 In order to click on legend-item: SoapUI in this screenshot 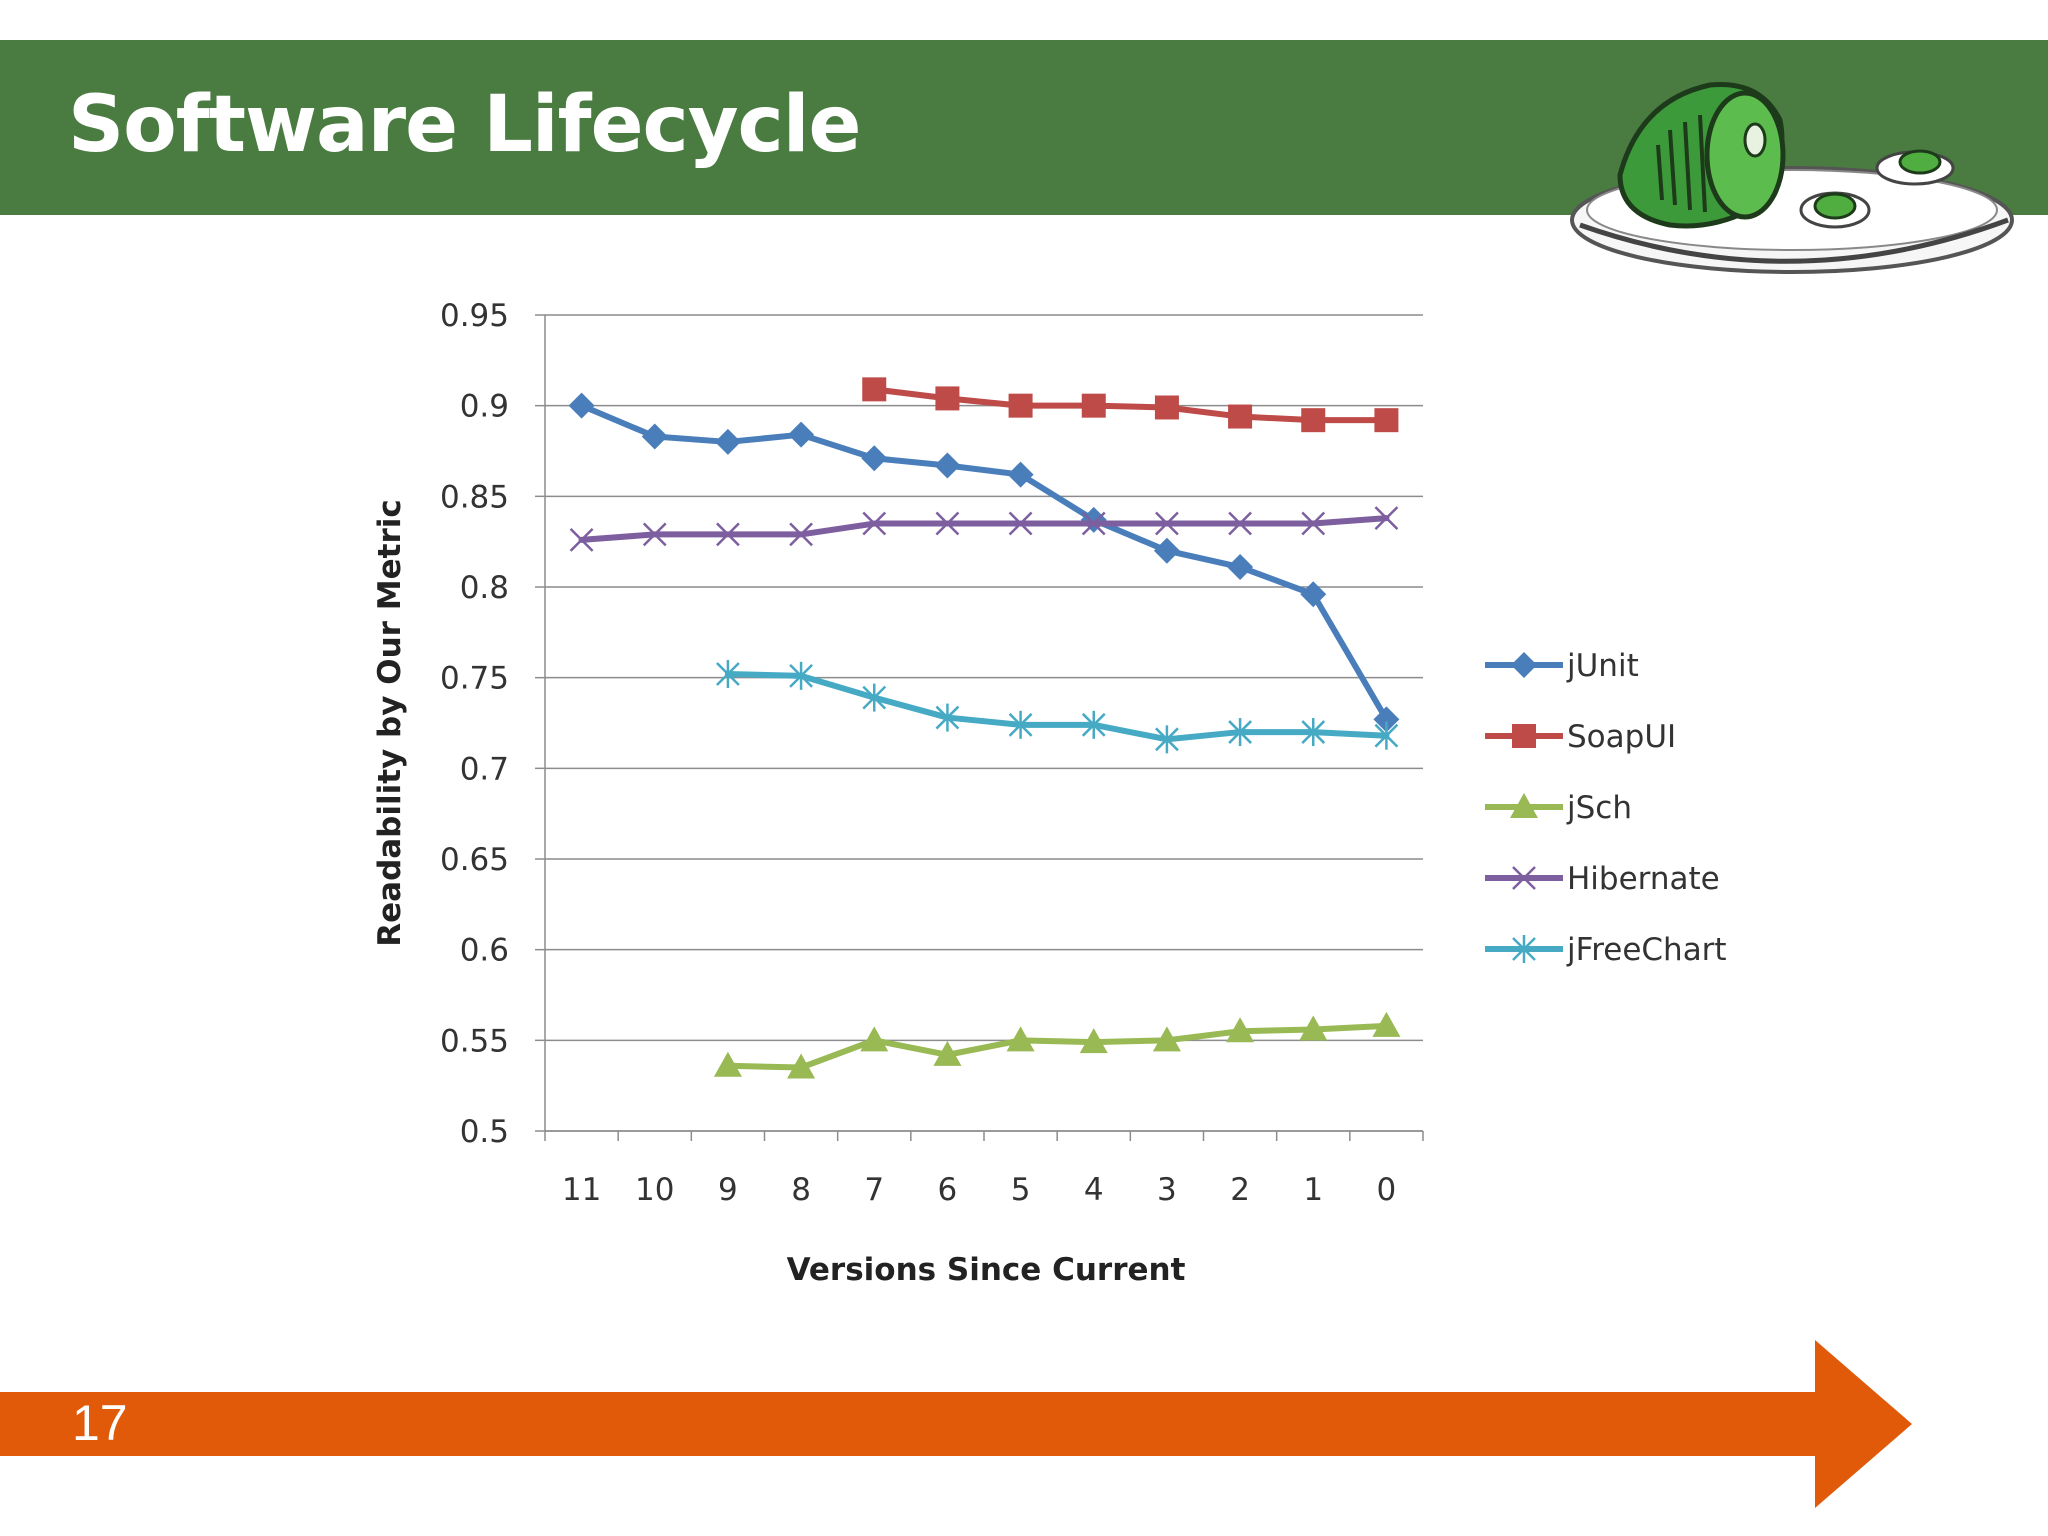, I will do `click(1580, 737)`.